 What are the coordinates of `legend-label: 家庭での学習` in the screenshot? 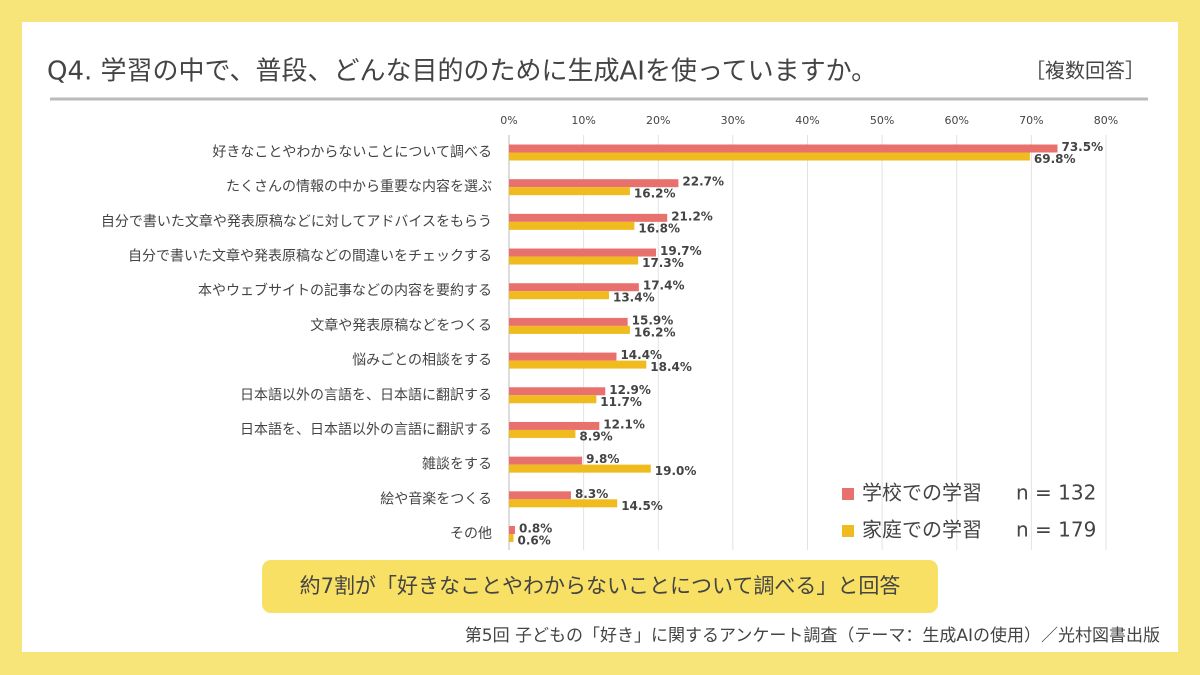 It's located at (922, 530).